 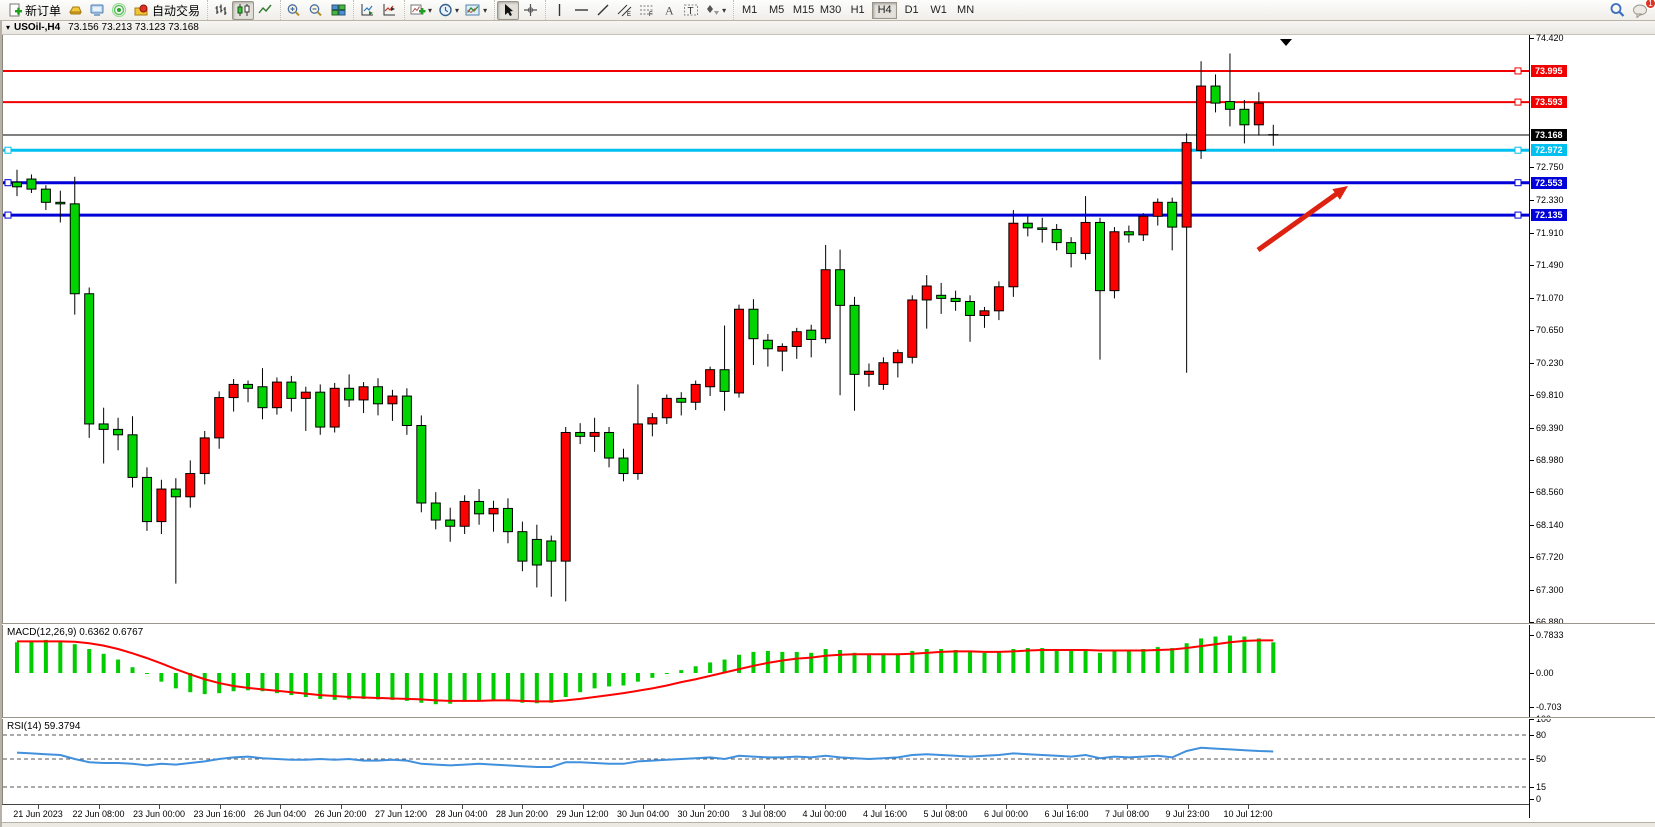 I want to click on indicators-button: ▾, so click(x=421, y=10).